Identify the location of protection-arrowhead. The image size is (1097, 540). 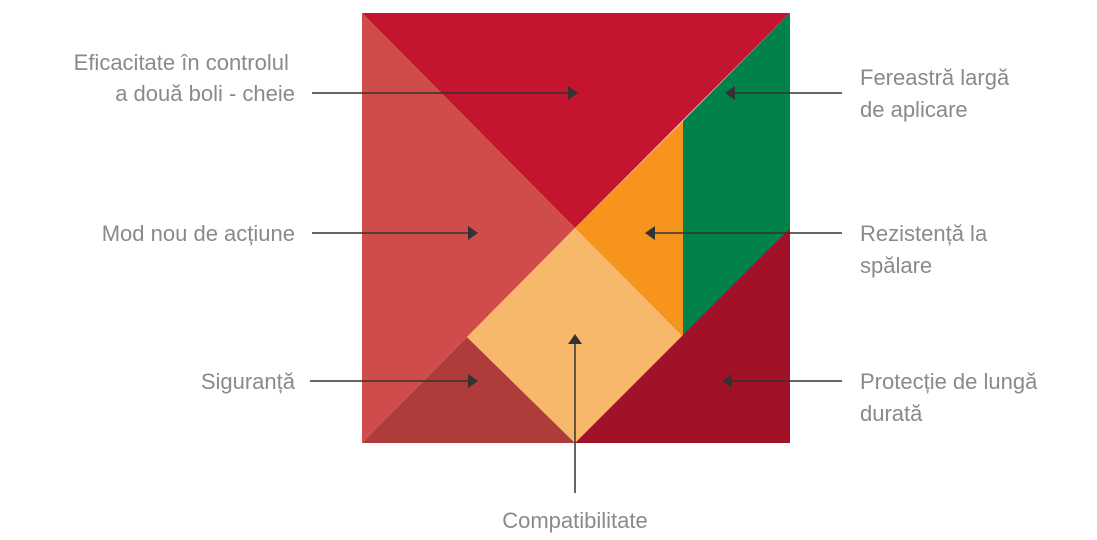
(727, 381).